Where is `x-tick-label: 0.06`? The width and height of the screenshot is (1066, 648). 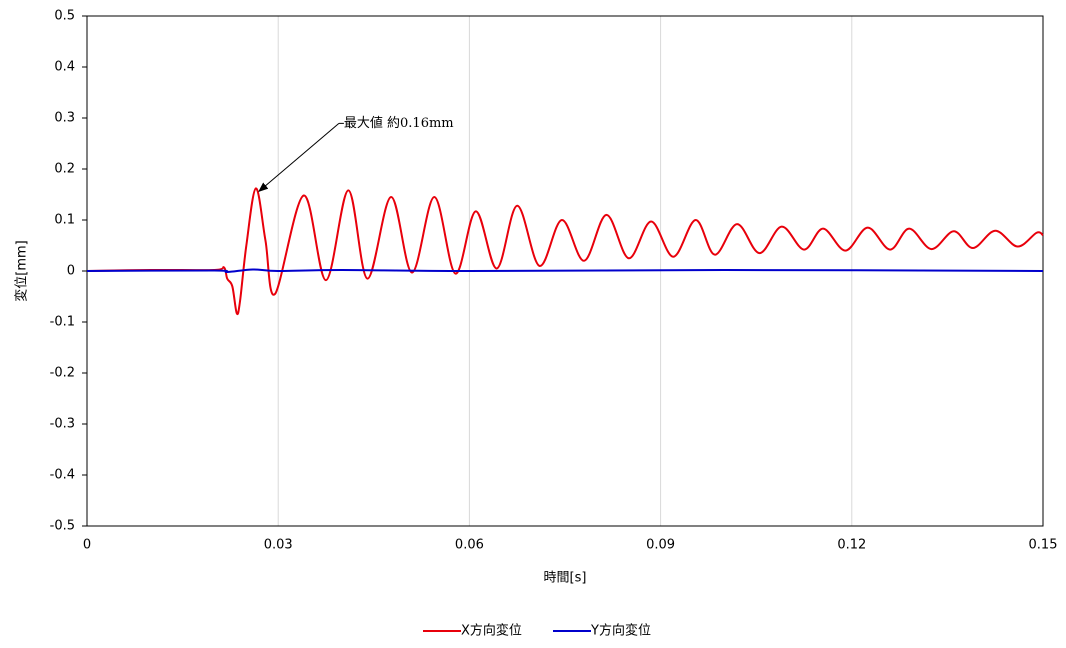 x-tick-label: 0.06 is located at coordinates (469, 545).